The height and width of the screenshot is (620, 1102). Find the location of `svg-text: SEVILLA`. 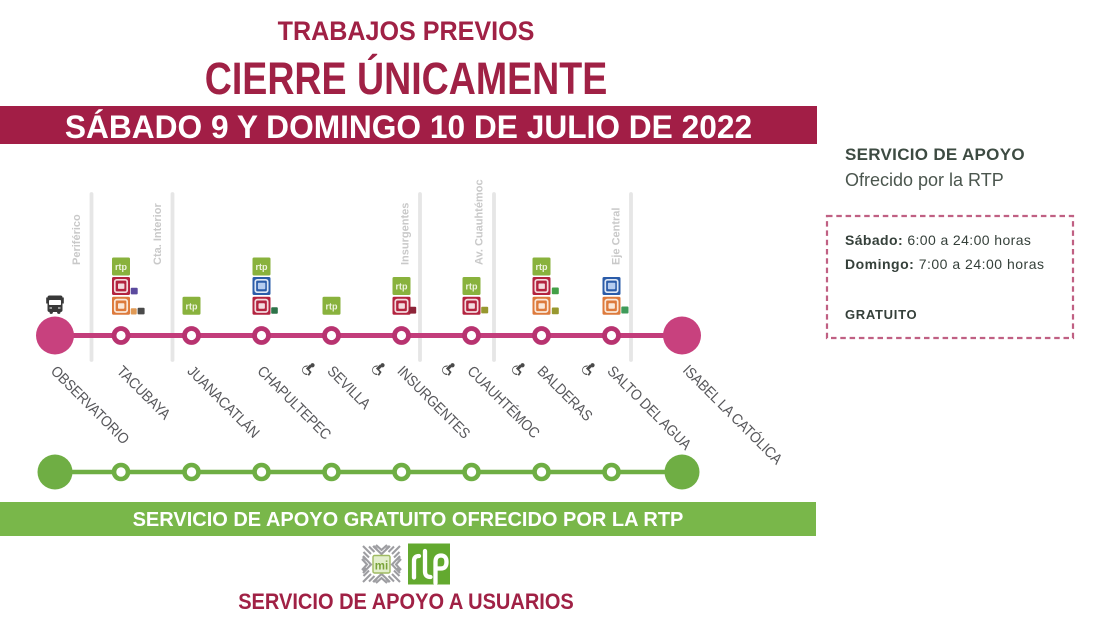

svg-text: SEVILLA is located at coordinates (349, 388).